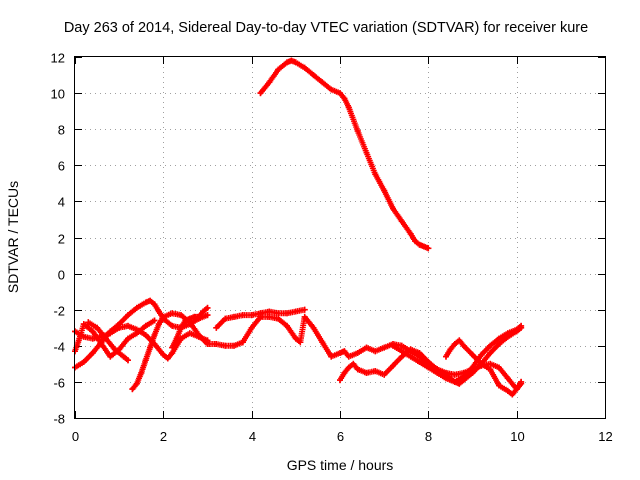 The width and height of the screenshot is (640, 480). What do you see at coordinates (428, 436) in the screenshot?
I see `x-tick-label: 8` at bounding box center [428, 436].